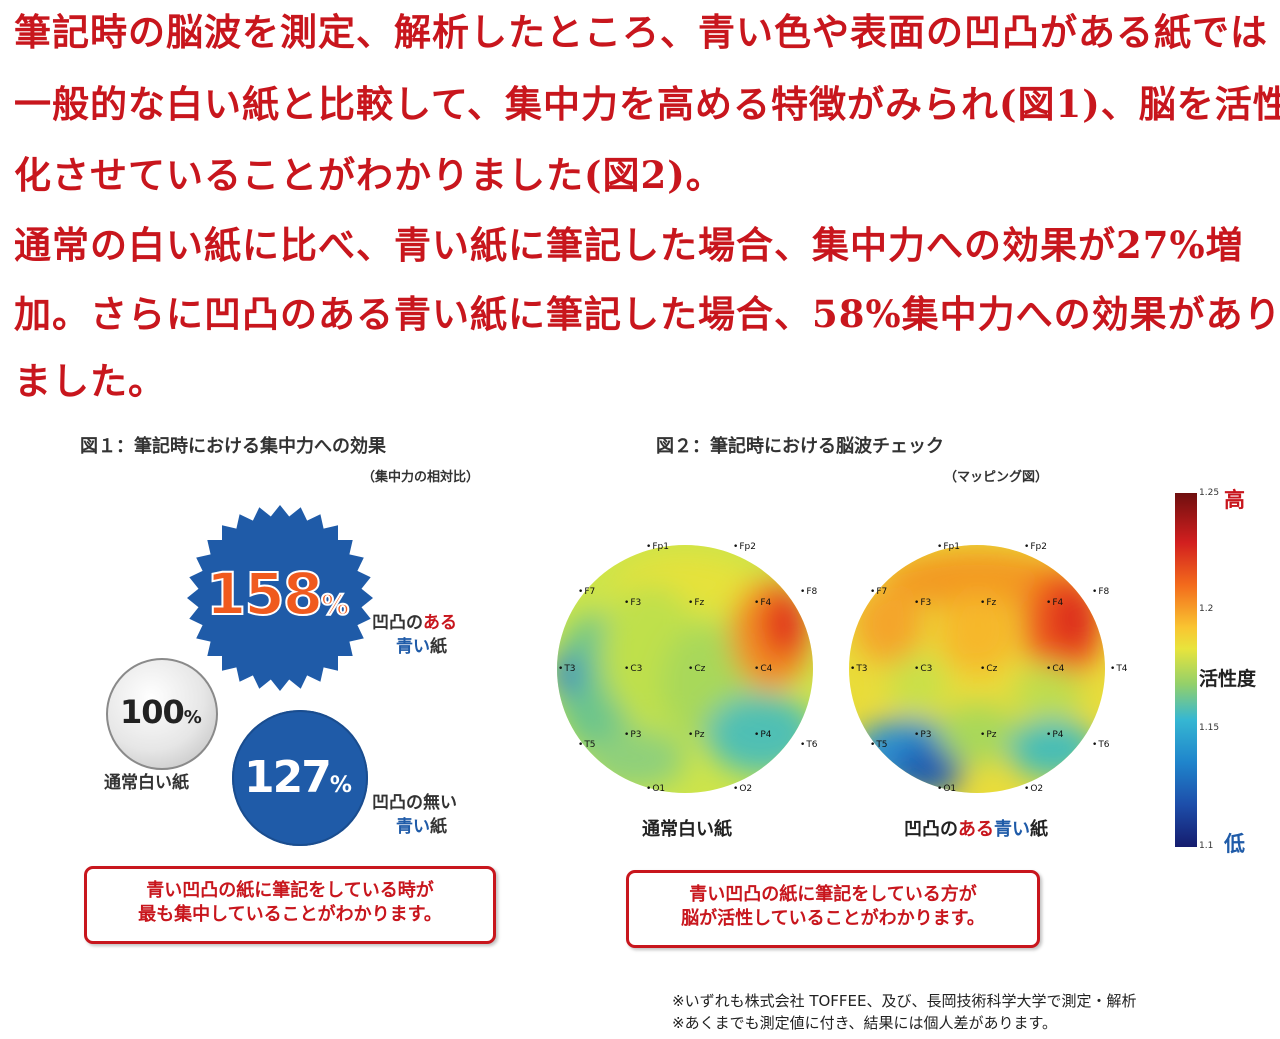  Describe the element at coordinates (335, 604) in the screenshot. I see `value-158-unit: %` at that location.